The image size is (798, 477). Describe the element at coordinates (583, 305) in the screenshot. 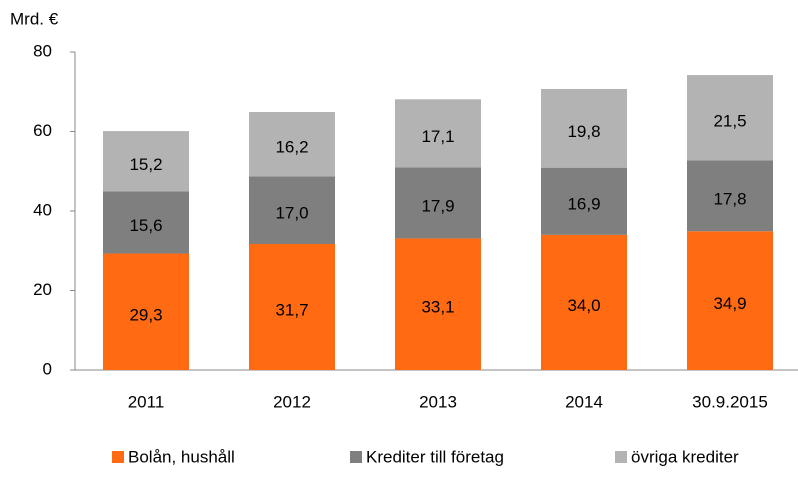

I see `data-label: 34,0` at that location.